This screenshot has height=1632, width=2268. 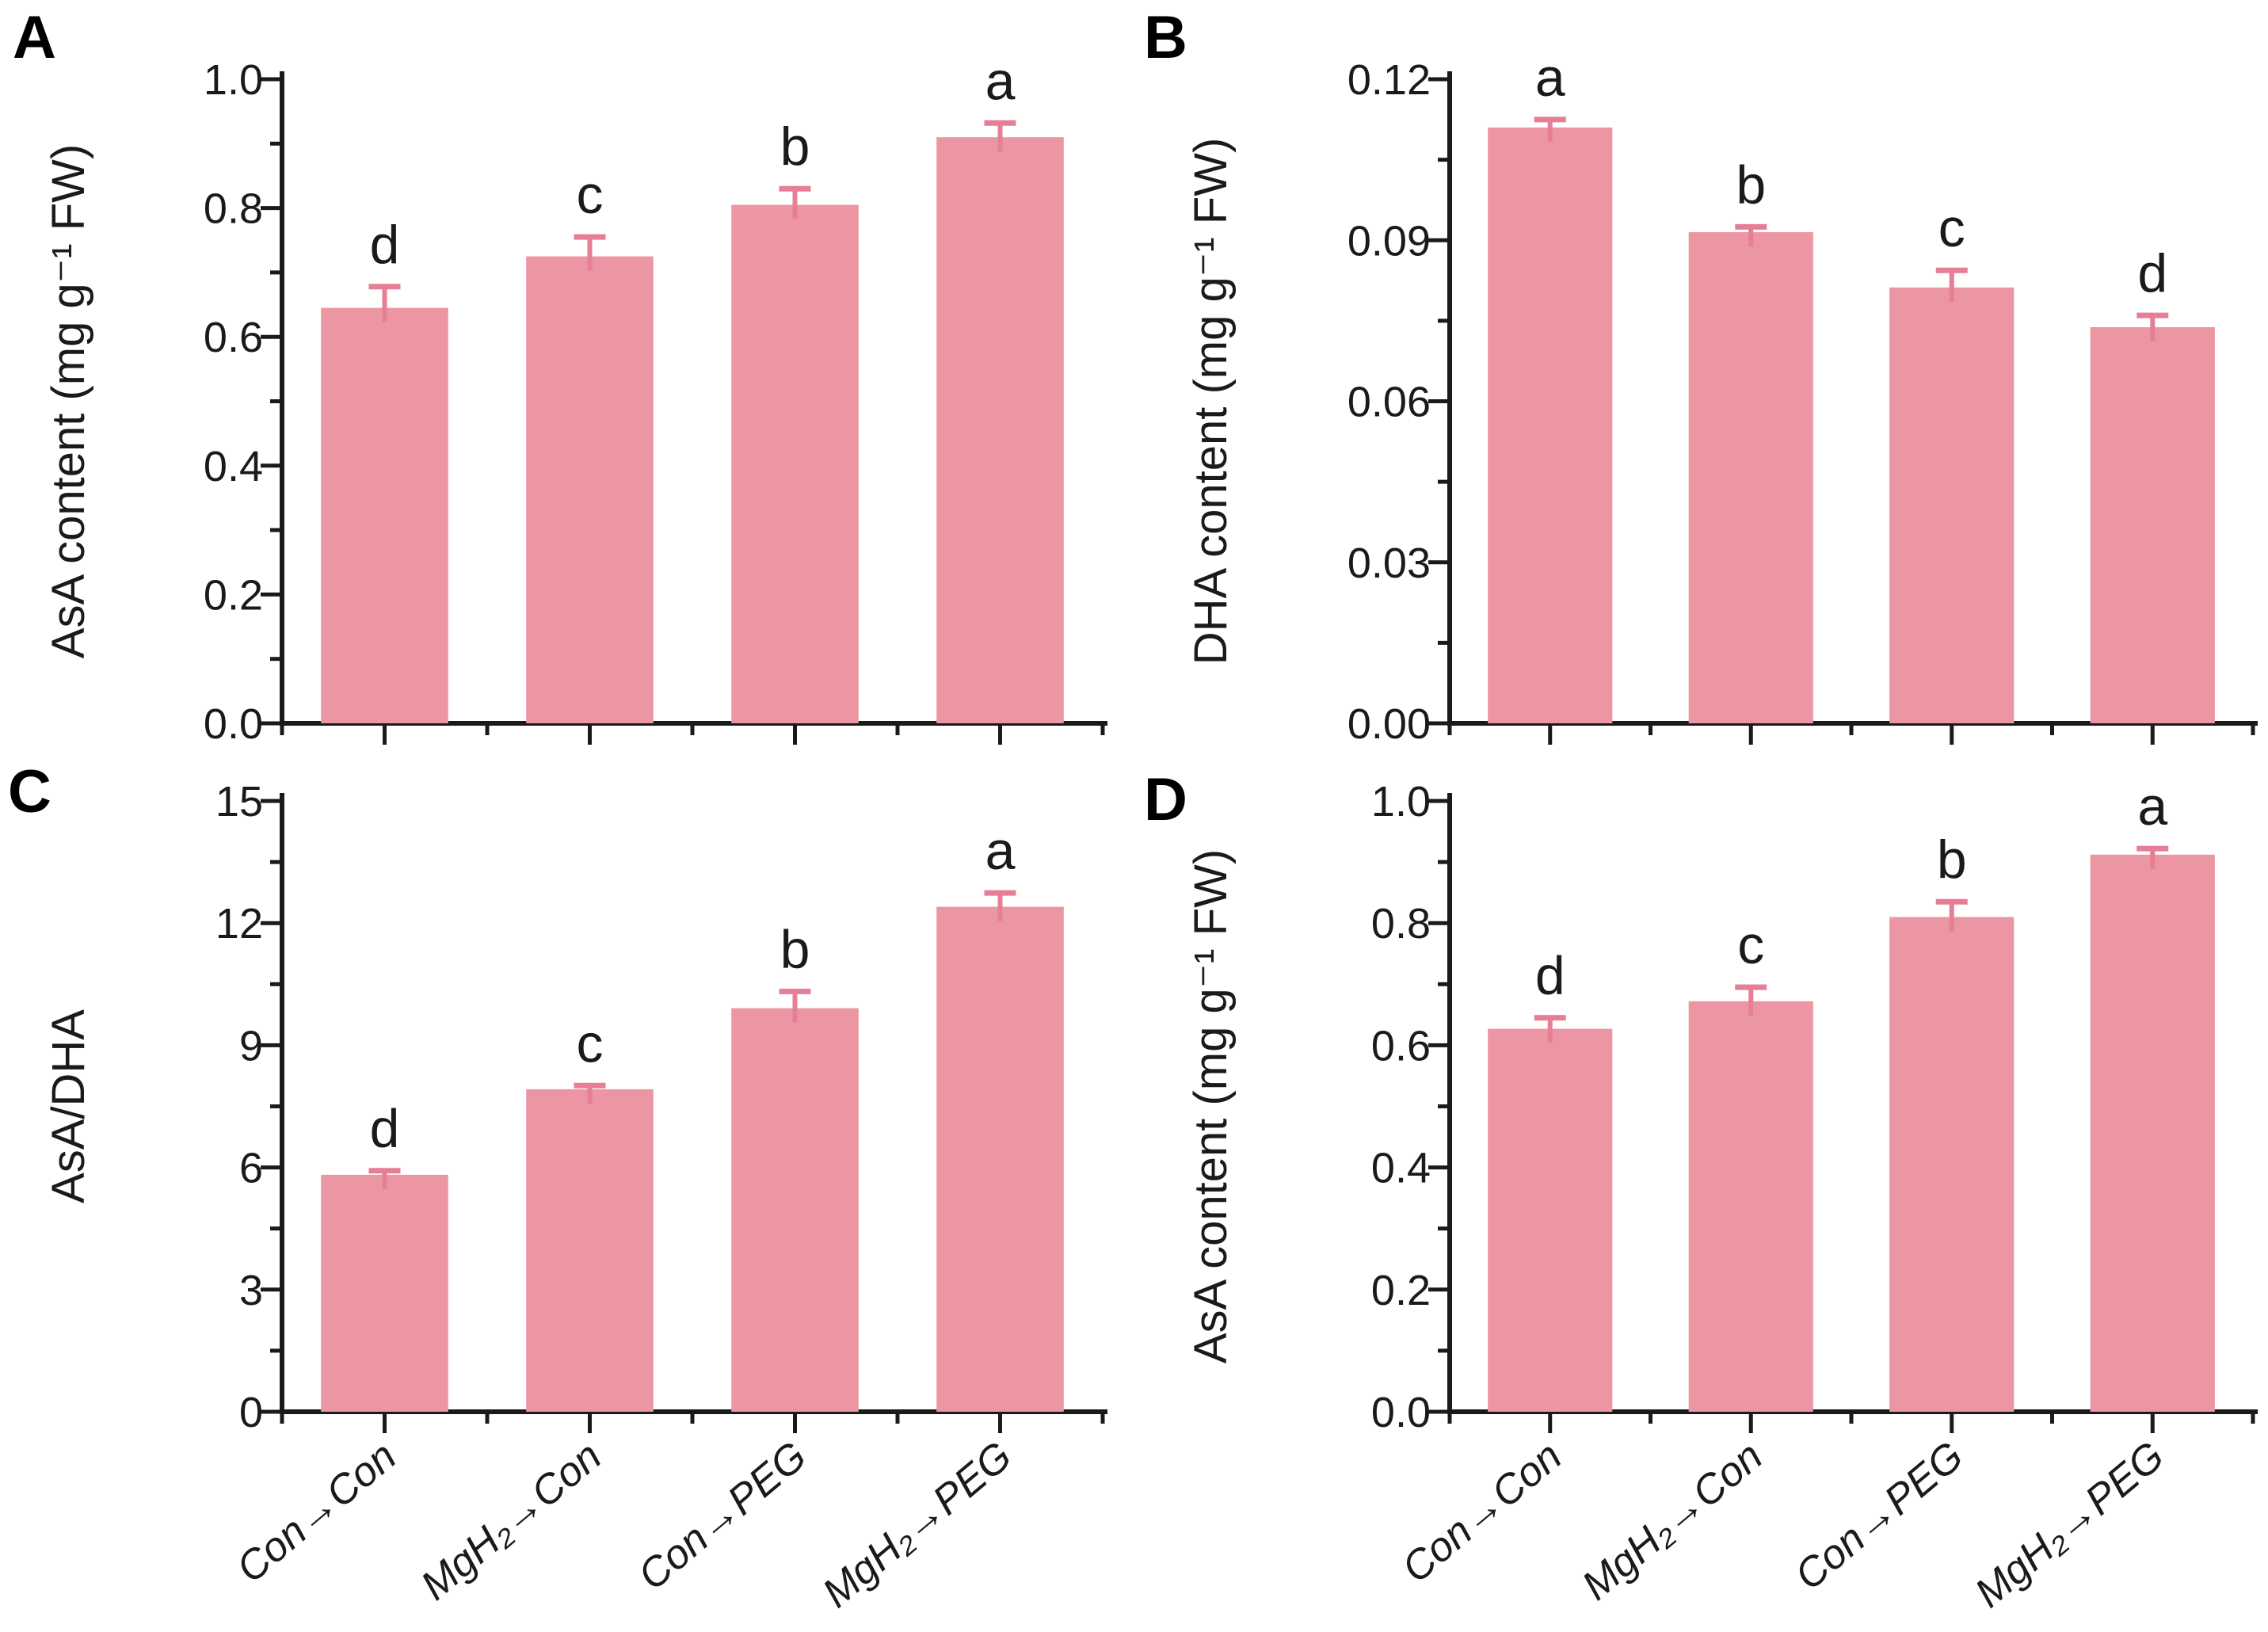 I want to click on y-tick-label: 3, so click(x=251, y=1290).